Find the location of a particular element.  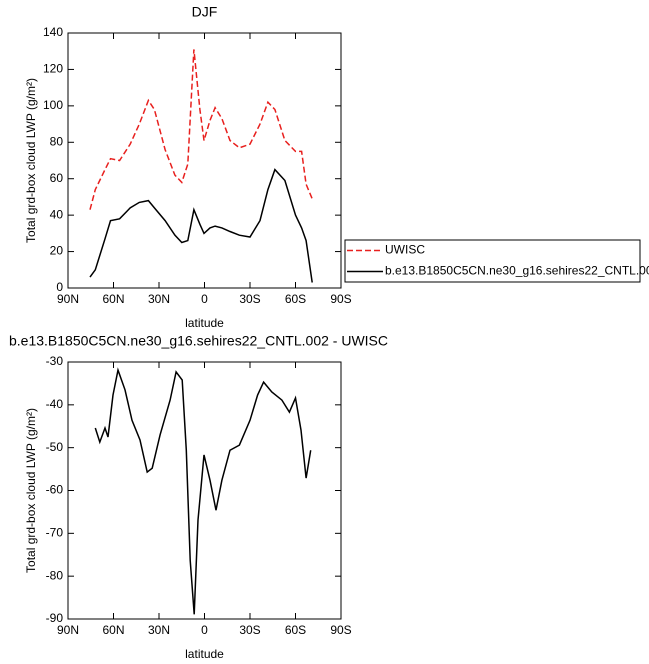

y-tick-label: 80 is located at coordinates (57, 141).